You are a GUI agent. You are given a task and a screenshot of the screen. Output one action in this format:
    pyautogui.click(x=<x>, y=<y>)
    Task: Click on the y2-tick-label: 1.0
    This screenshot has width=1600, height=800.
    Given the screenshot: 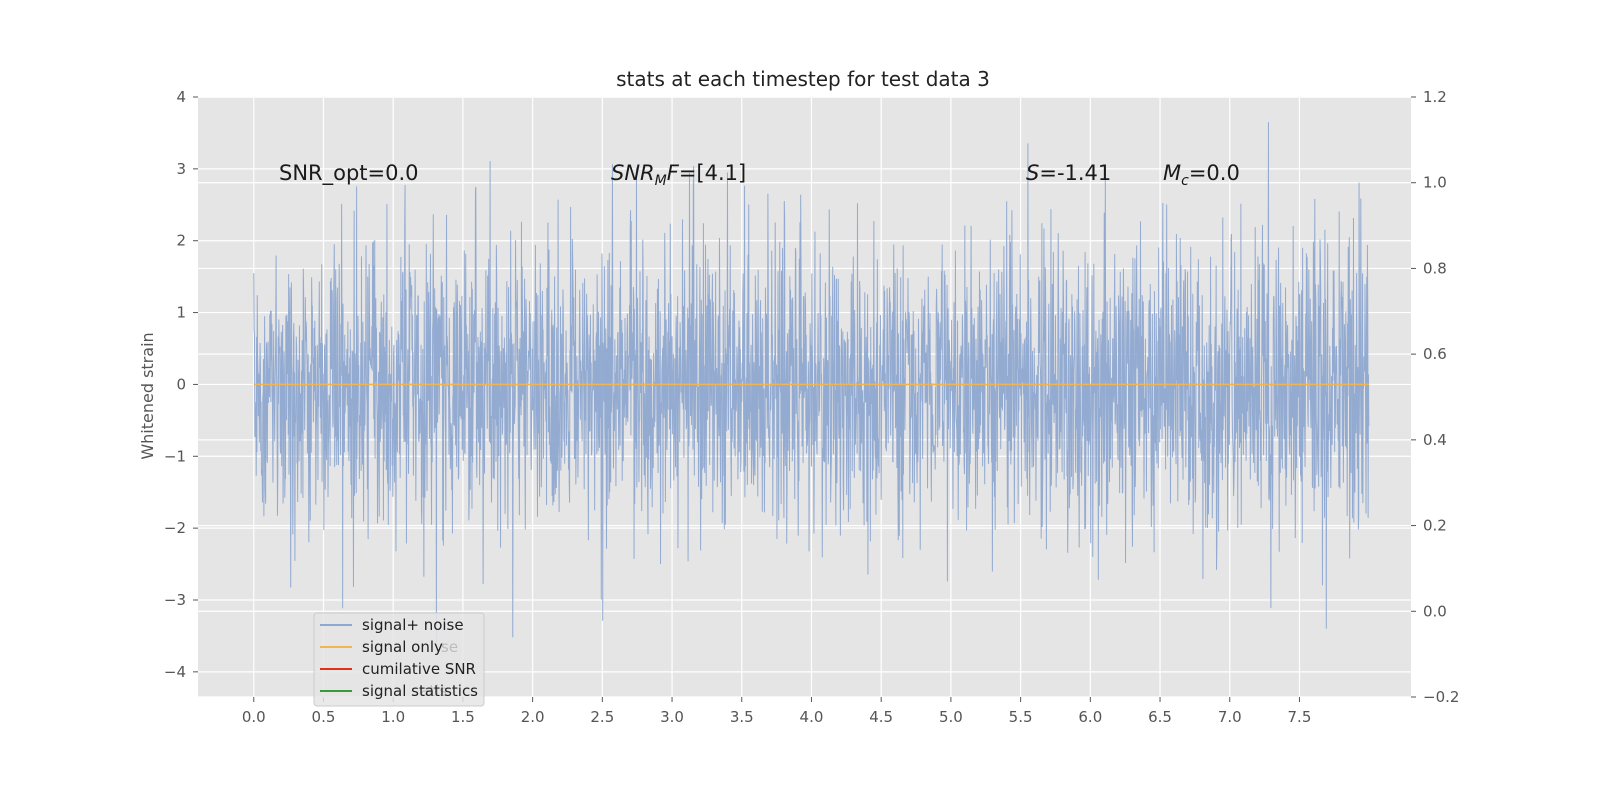 What is the action you would take?
    pyautogui.click(x=1435, y=183)
    